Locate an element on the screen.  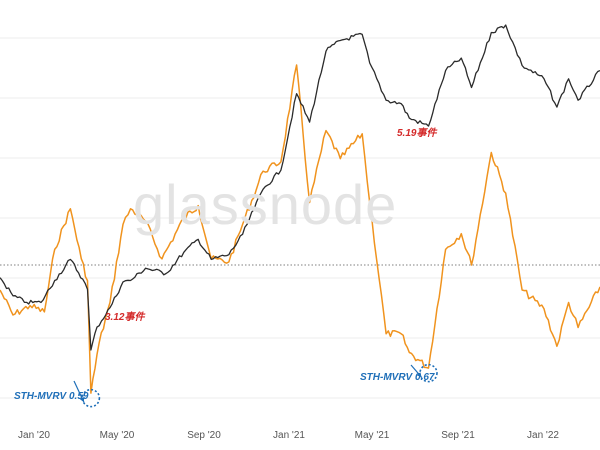
mvrv-label-067: STH-MVRV 0.67 is located at coordinates (397, 377).